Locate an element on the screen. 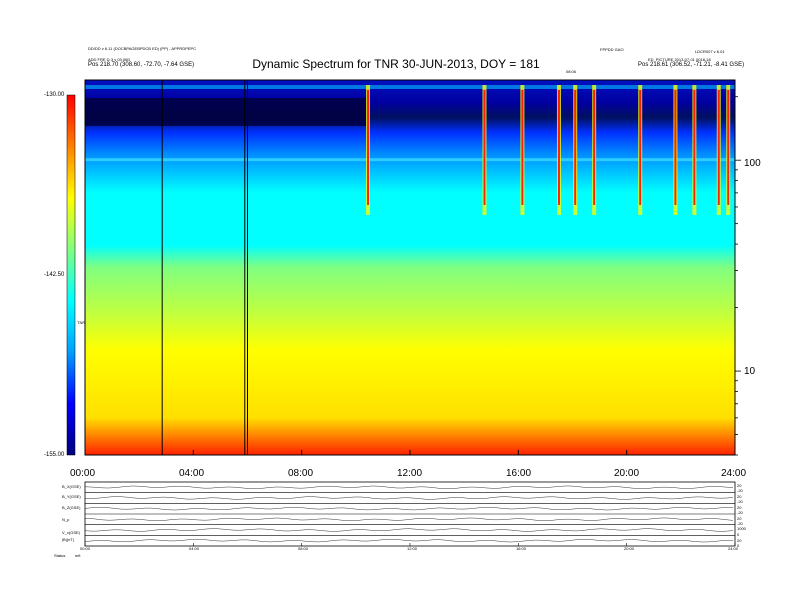  subpanel-value-4: 20 is located at coordinates (739, 507).